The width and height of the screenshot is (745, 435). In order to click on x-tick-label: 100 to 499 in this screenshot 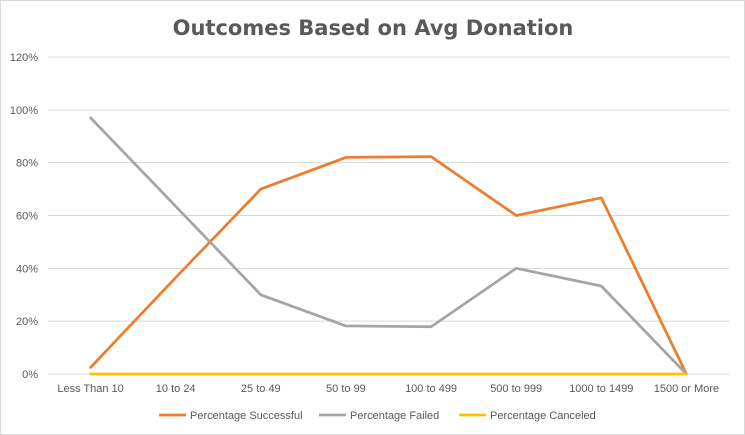, I will do `click(431, 389)`.